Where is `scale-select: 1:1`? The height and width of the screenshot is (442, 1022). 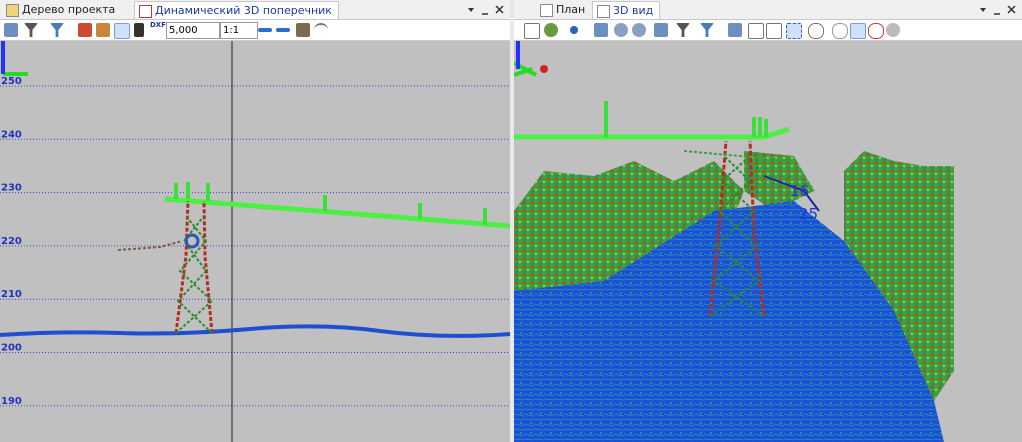 scale-select: 1:1 is located at coordinates (239, 30).